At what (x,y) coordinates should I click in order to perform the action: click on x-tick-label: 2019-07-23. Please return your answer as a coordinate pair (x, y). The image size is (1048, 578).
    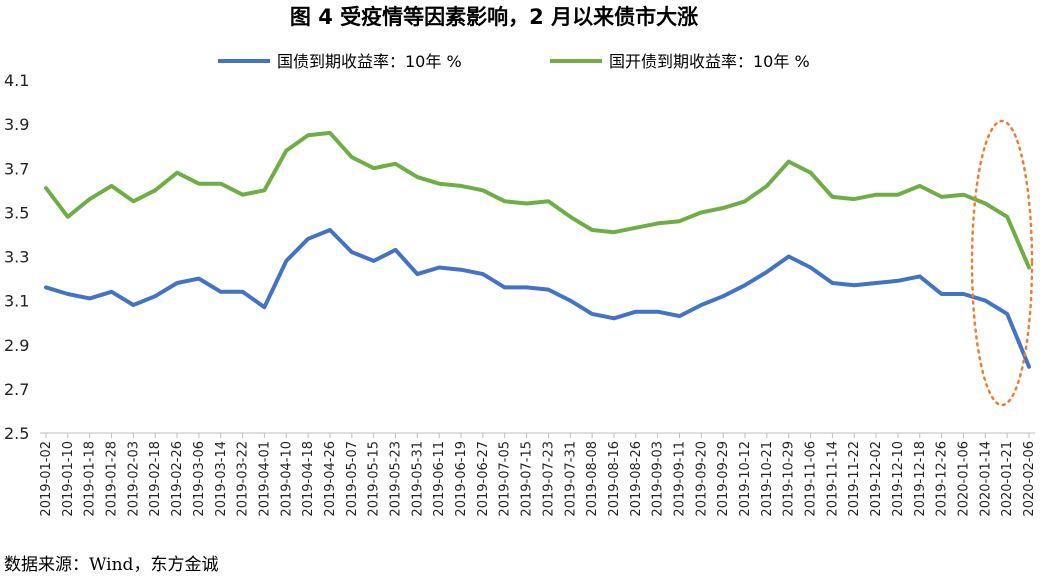
    Looking at the image, I should click on (548, 479).